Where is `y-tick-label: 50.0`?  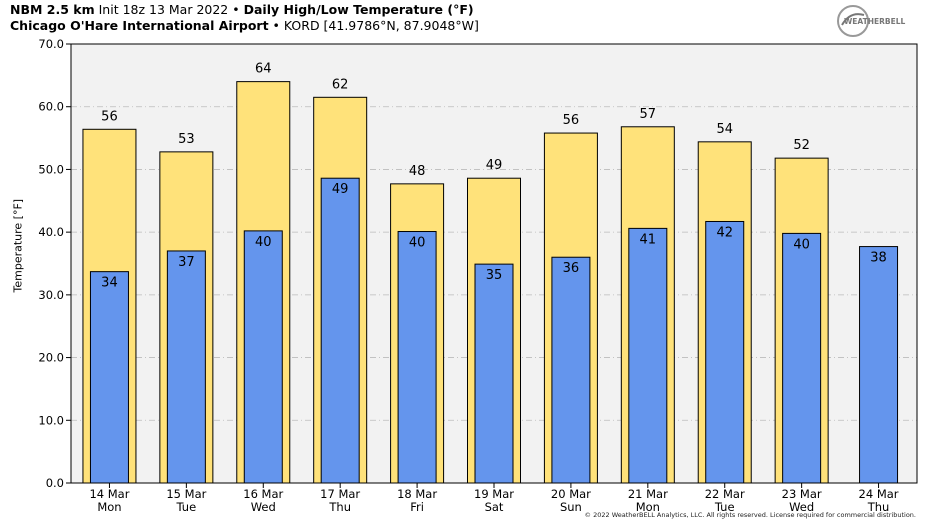
y-tick-label: 50.0 is located at coordinates (51, 169).